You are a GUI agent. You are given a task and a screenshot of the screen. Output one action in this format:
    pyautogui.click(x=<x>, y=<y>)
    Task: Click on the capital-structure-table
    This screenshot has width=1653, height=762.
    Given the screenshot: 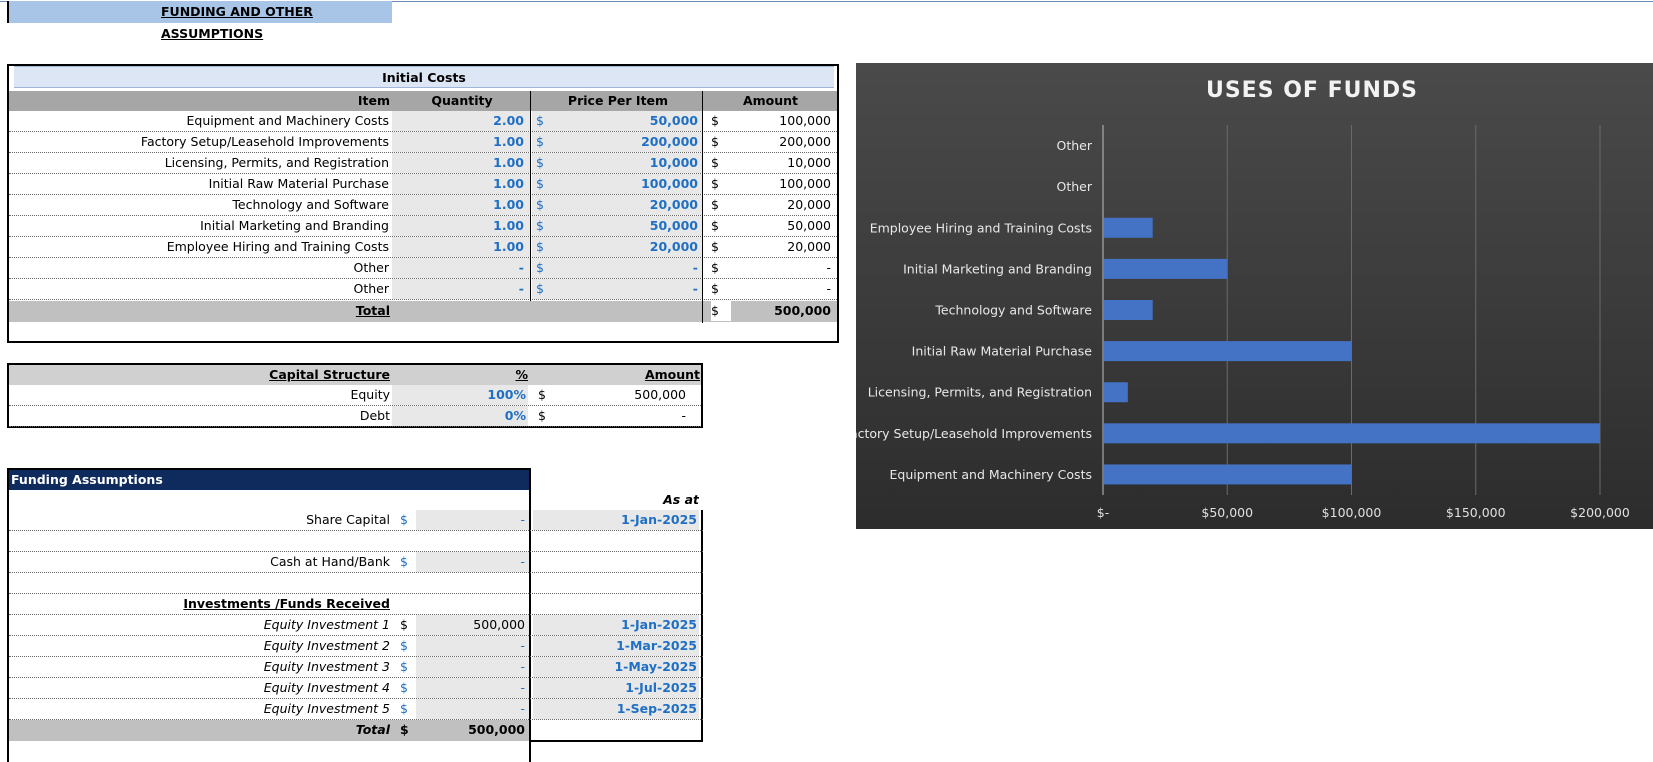 What is the action you would take?
    pyautogui.click(x=355, y=395)
    